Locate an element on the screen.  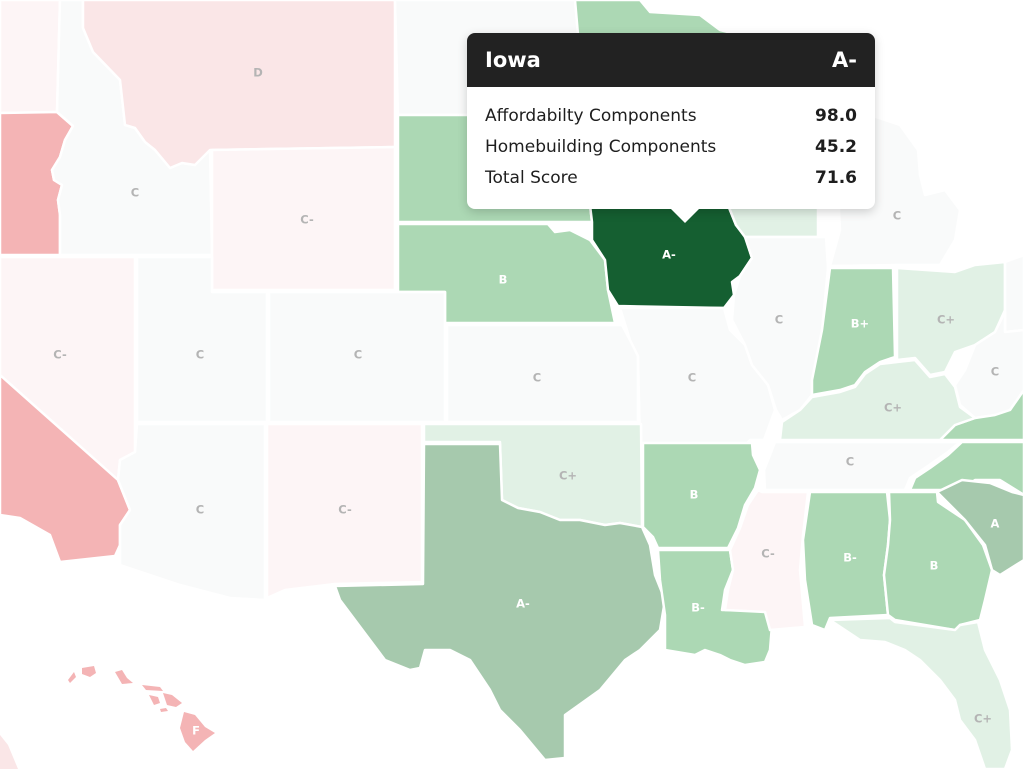
grade-label-florida: C+ is located at coordinates (983, 719).